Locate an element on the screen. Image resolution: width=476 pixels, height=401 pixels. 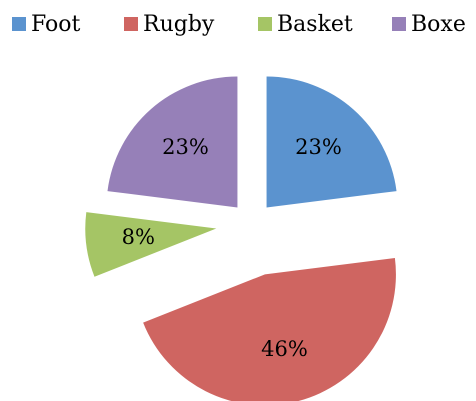
slice-label: 8% is located at coordinates (138, 237).